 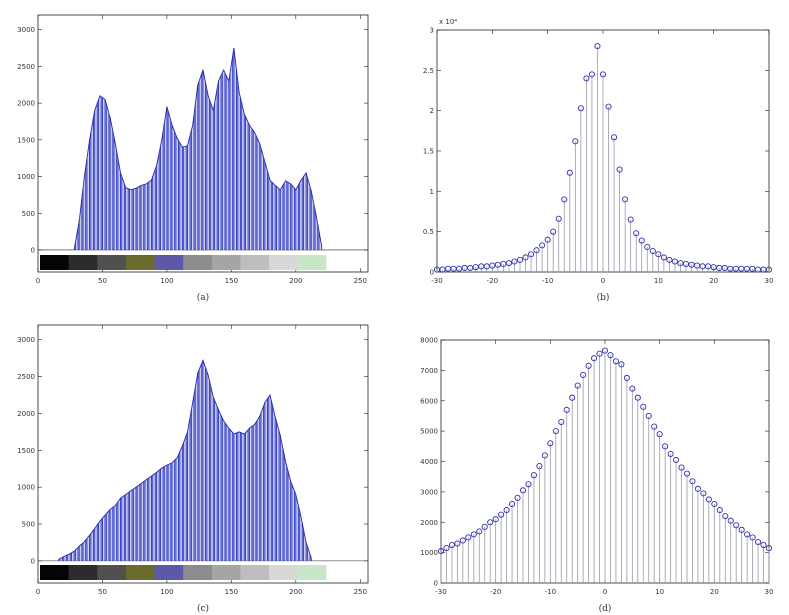 I want to click on y-tick-label: 3000, so click(x=26, y=340).